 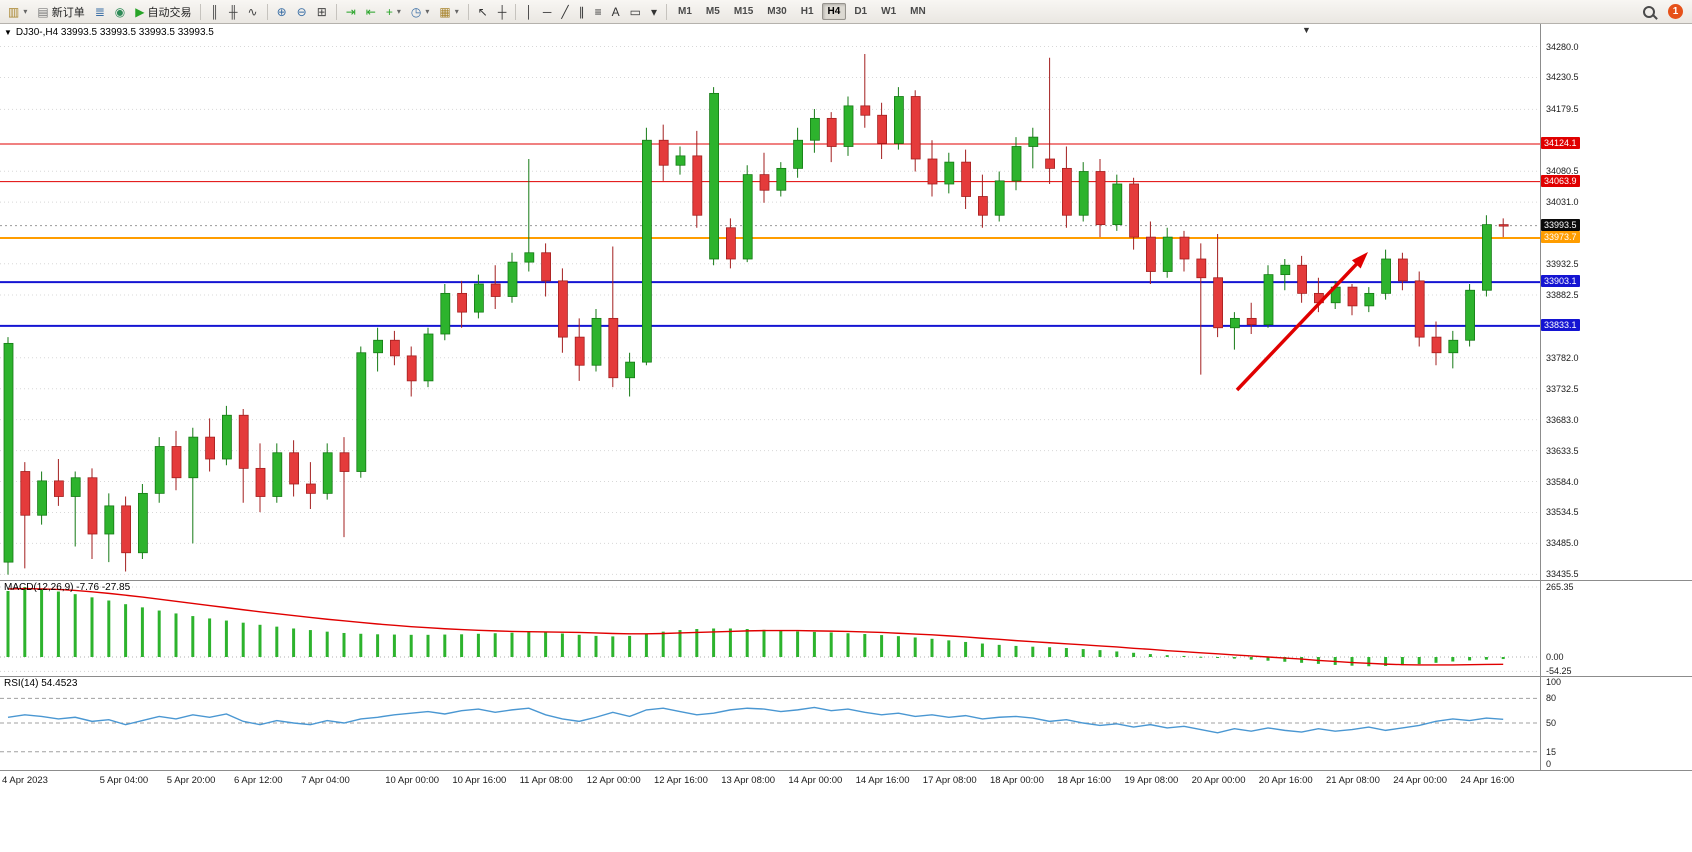 I want to click on zoom-in-icon: ⊕, so click(x=281, y=11).